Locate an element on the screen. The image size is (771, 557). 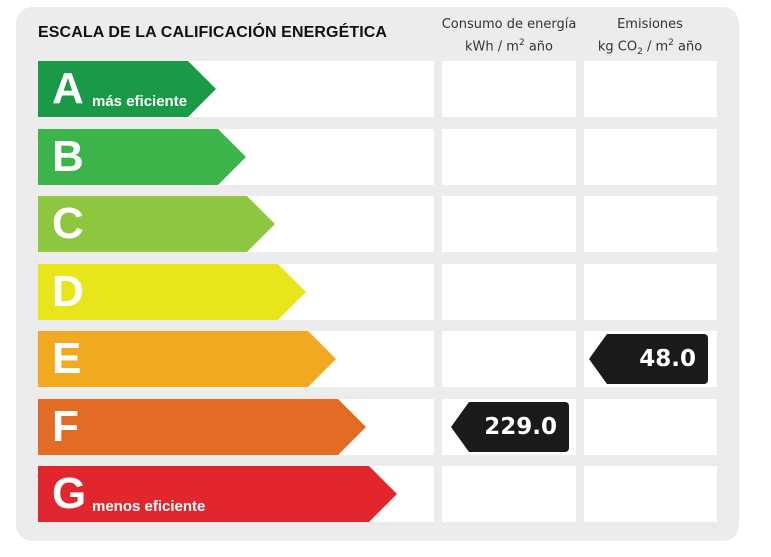
rating-letter: A is located at coordinates (68, 88).